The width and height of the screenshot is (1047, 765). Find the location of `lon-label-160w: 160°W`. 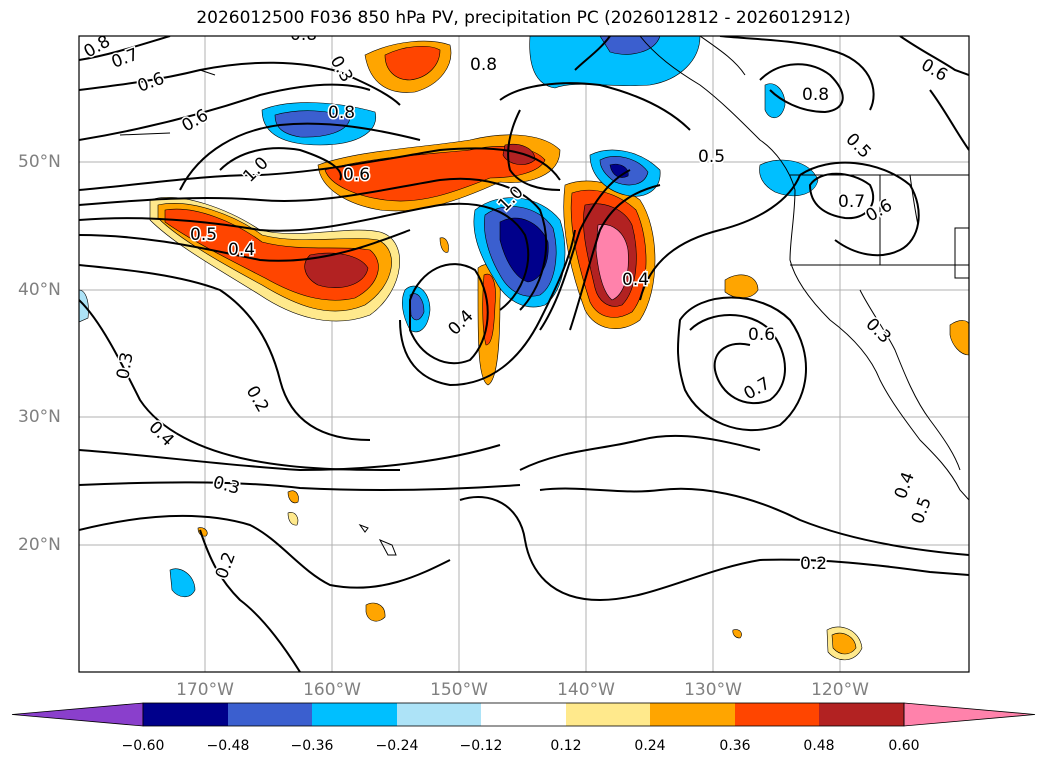

lon-label-160w: 160°W is located at coordinates (332, 690).